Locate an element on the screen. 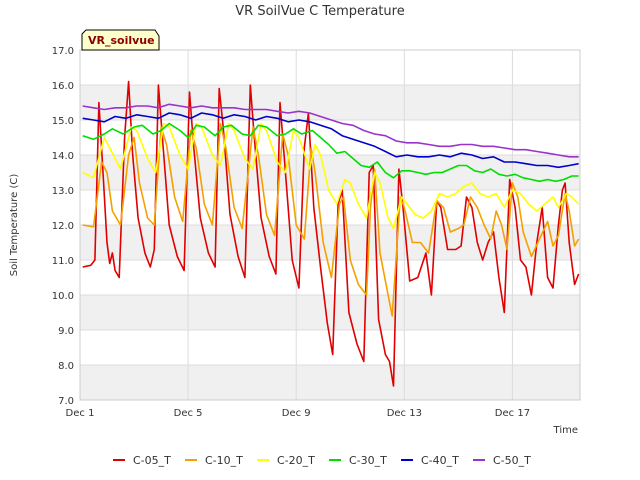 This screenshot has width=640, height=480. x-tick-label: Dec 17 is located at coordinates (512, 413).